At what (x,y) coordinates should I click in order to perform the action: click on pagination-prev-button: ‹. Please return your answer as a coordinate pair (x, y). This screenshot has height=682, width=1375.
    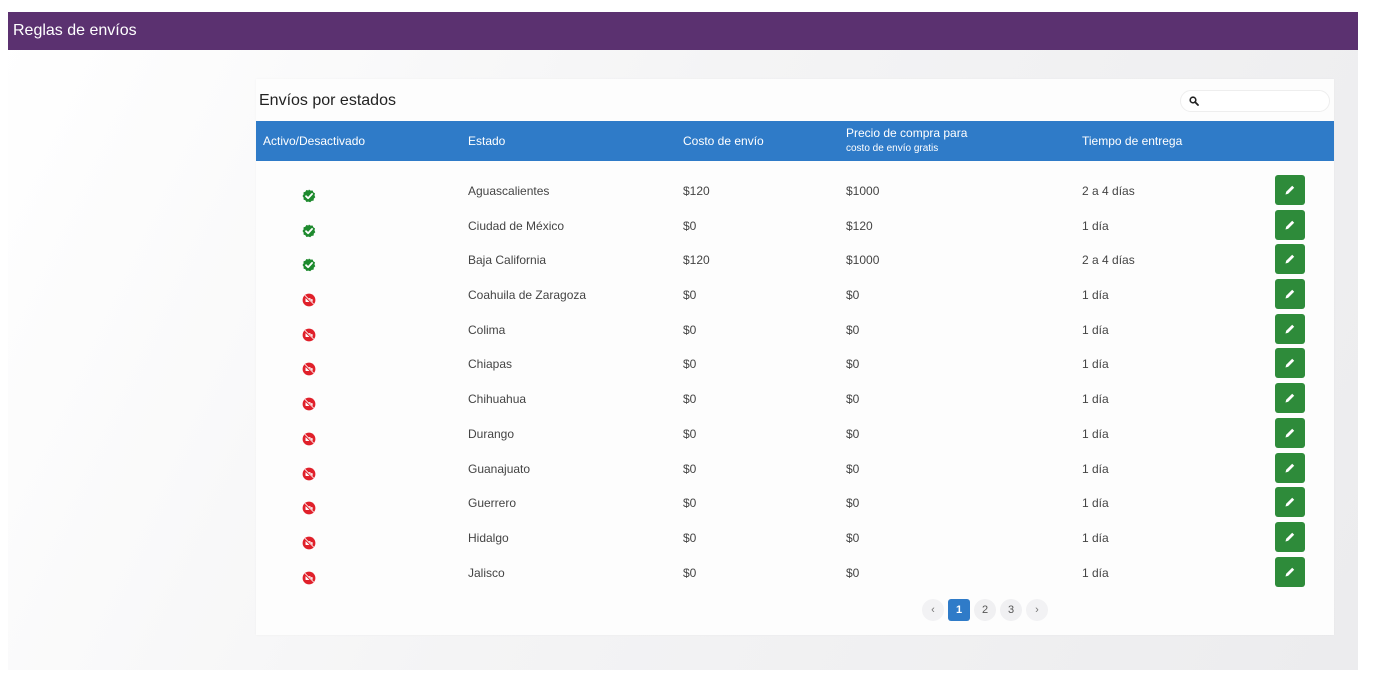
    Looking at the image, I should click on (933, 610).